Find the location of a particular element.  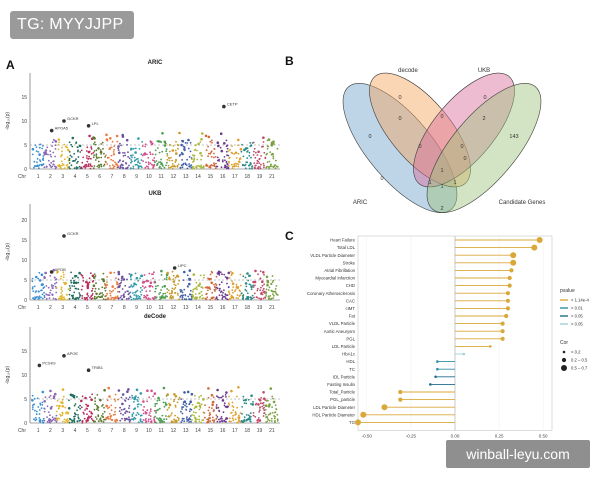

lollipop-category-16: HDL is located at coordinates (350, 361).